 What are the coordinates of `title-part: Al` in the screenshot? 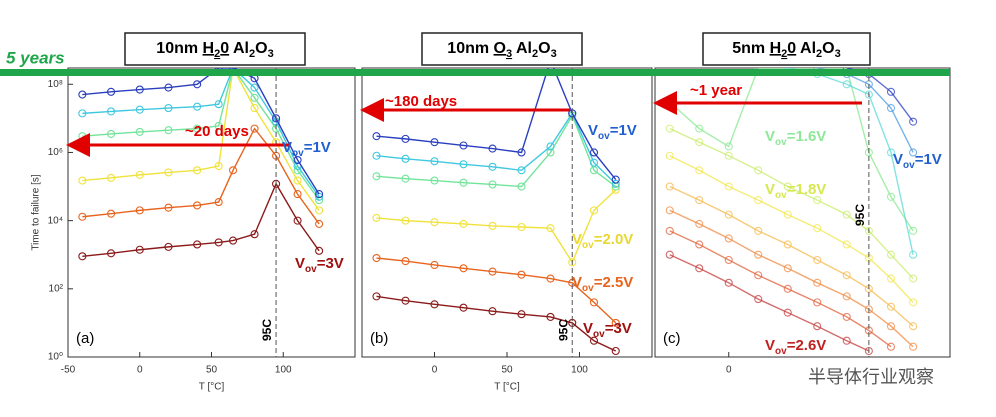 It's located at (522, 48).